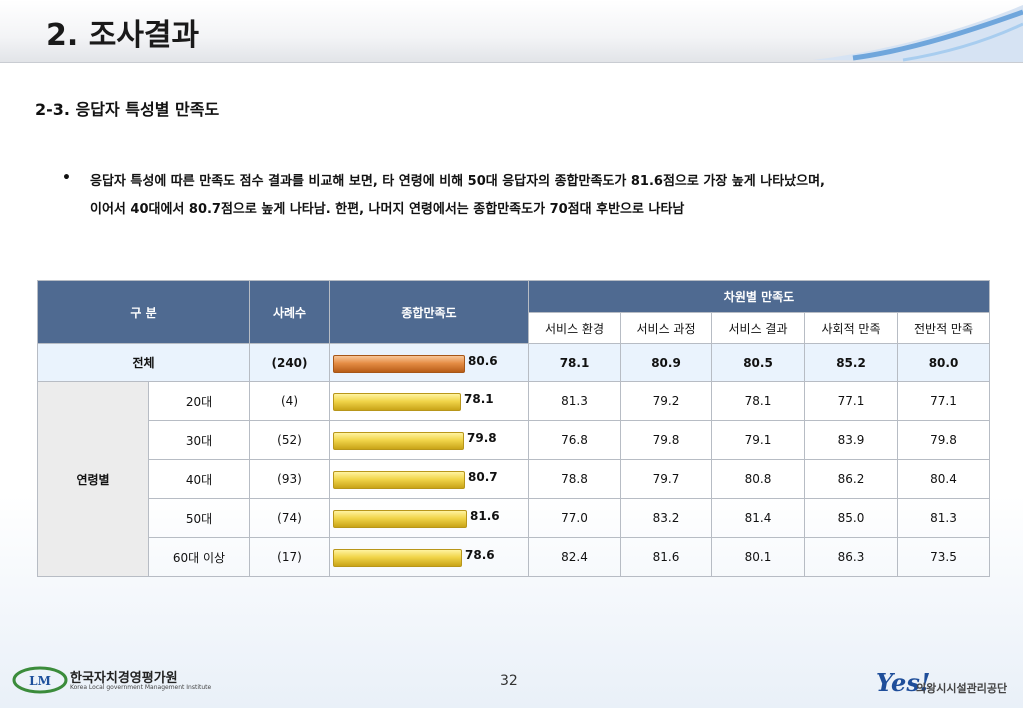  I want to click on table-row-total: 전체 (240) 80.6 78.1 80.9 80.5 85.2 80.0, so click(513, 362).